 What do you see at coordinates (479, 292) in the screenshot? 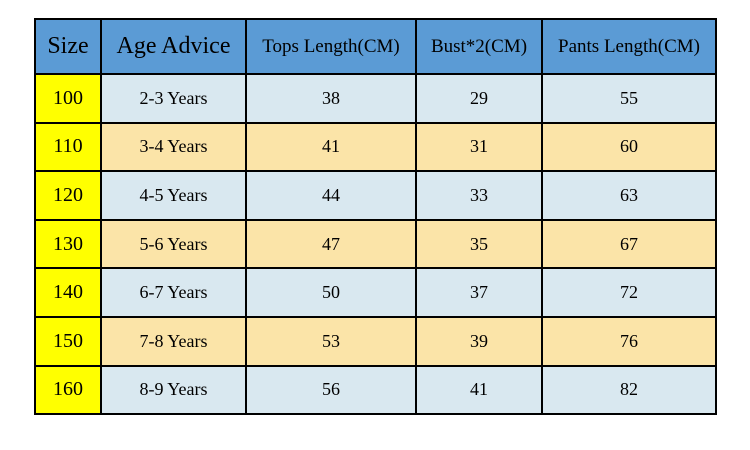
I see `bust-cell: 37` at bounding box center [479, 292].